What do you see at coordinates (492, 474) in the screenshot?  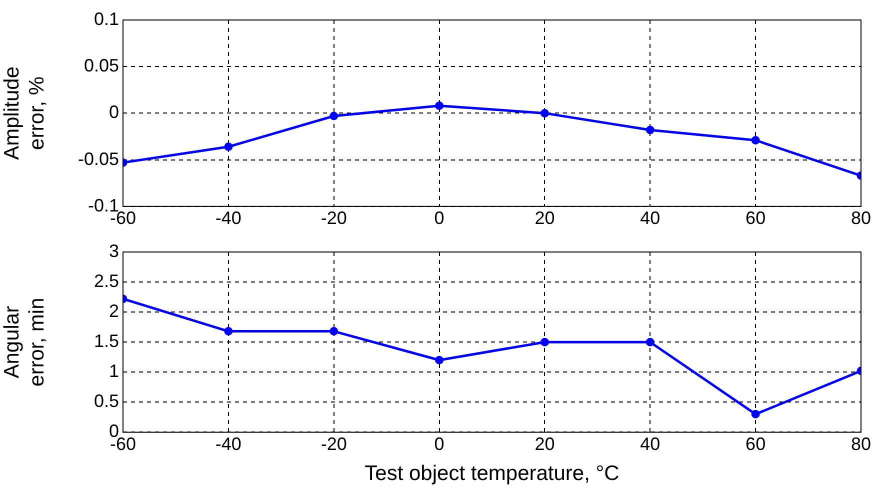 I see `x-axis-title: Test object temperature, °C` at bounding box center [492, 474].